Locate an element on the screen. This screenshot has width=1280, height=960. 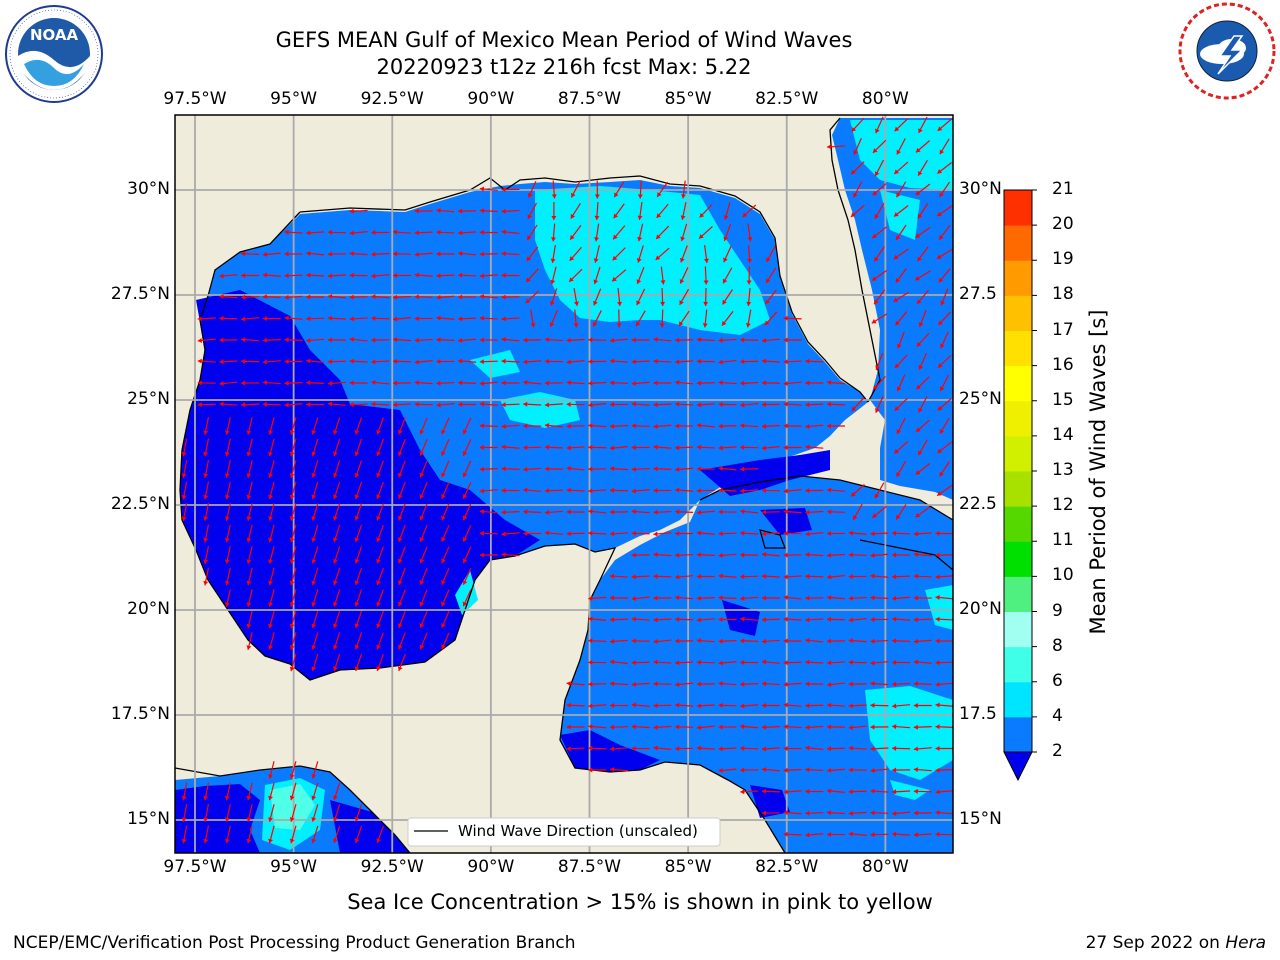
lat-label-left-2: 25°N is located at coordinates (148, 399).